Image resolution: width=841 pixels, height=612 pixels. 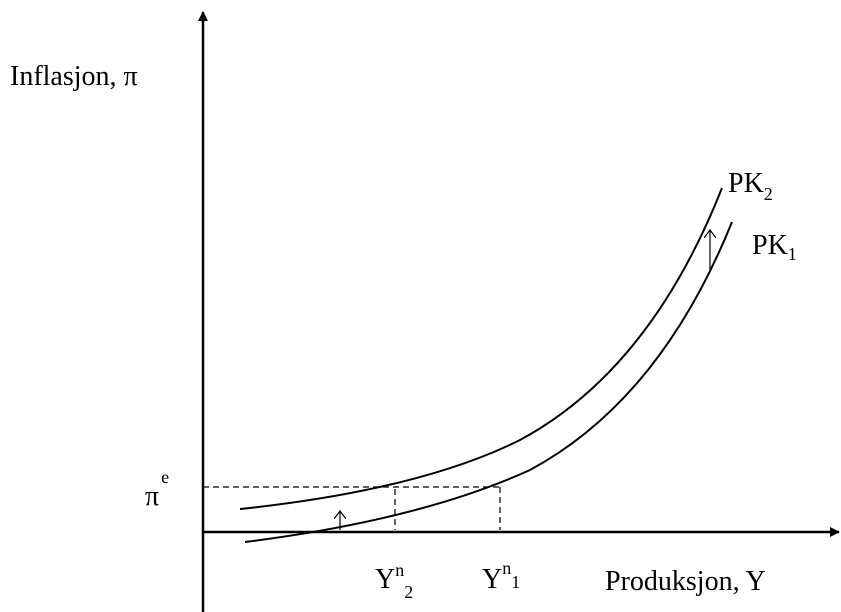 What do you see at coordinates (74, 76) in the screenshot?
I see `y-axis-label: Inflasjon, π` at bounding box center [74, 76].